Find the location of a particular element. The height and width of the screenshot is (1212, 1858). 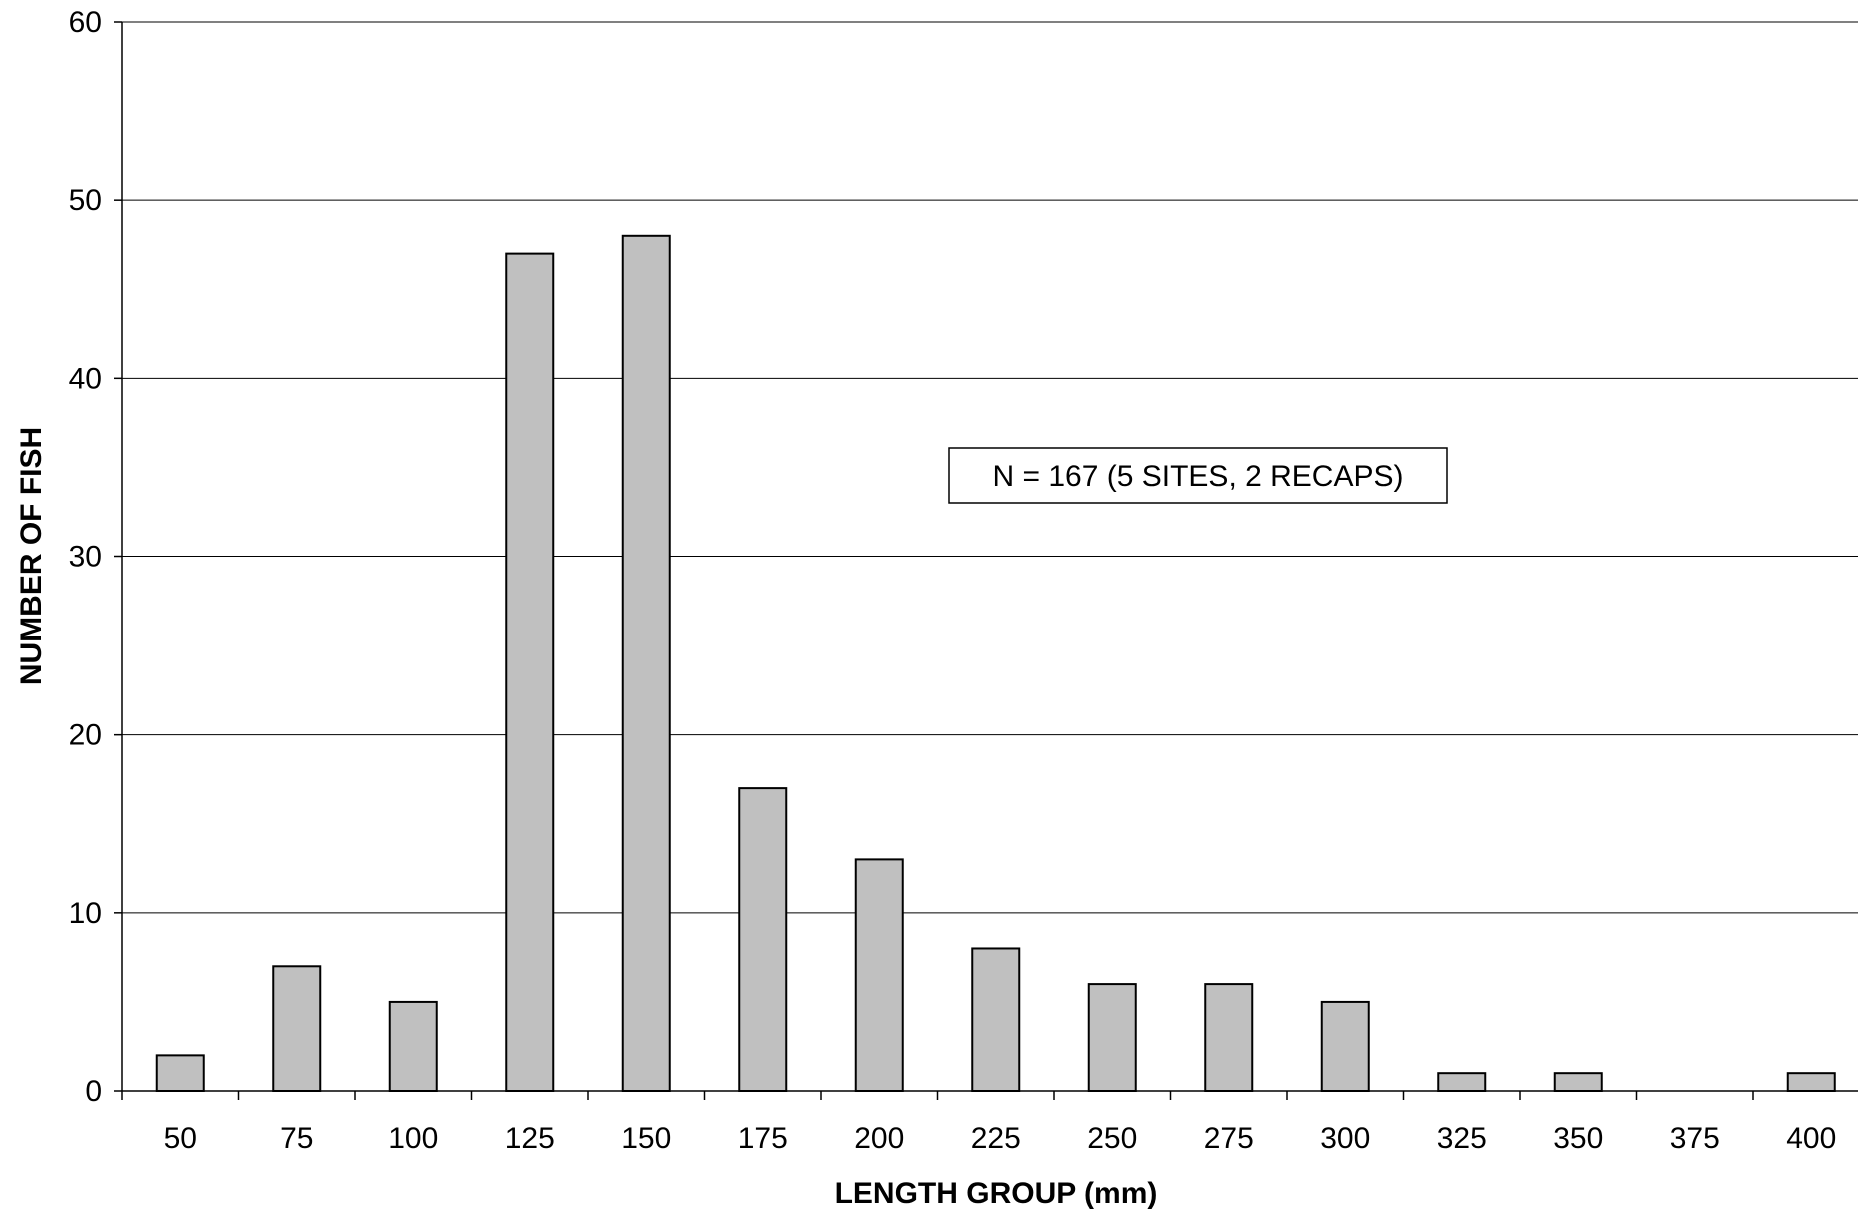

x-tick-label: 100 is located at coordinates (413, 1138).